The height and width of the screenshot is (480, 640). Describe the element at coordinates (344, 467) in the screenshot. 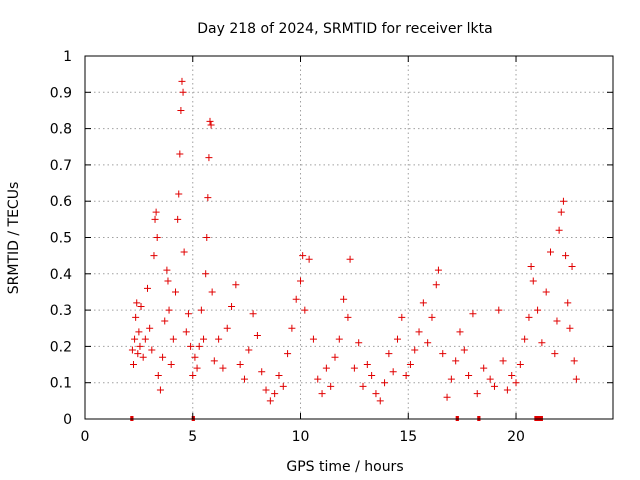

I see `x-axis-label: GPS time / hours` at that location.